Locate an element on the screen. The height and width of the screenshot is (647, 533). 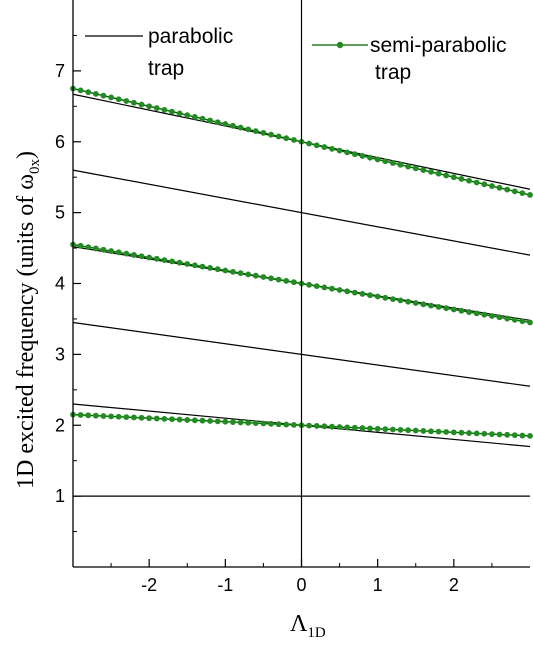
legend-semi-parabolic-label-line2: trap is located at coordinates (393, 72).